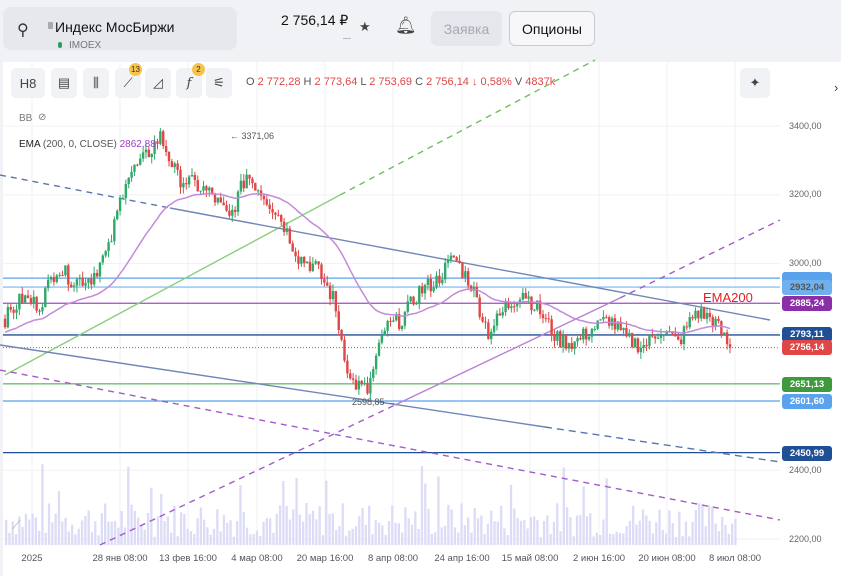  Describe the element at coordinates (805, 126) in the screenshot. I see `y-tick: 3400,00` at that location.